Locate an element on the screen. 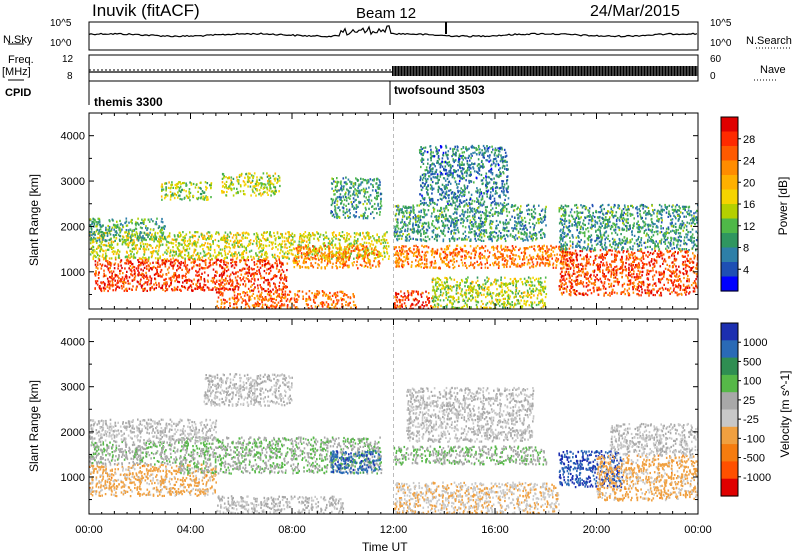  cpid-segment-2: twofsound 3503 is located at coordinates (439, 90).